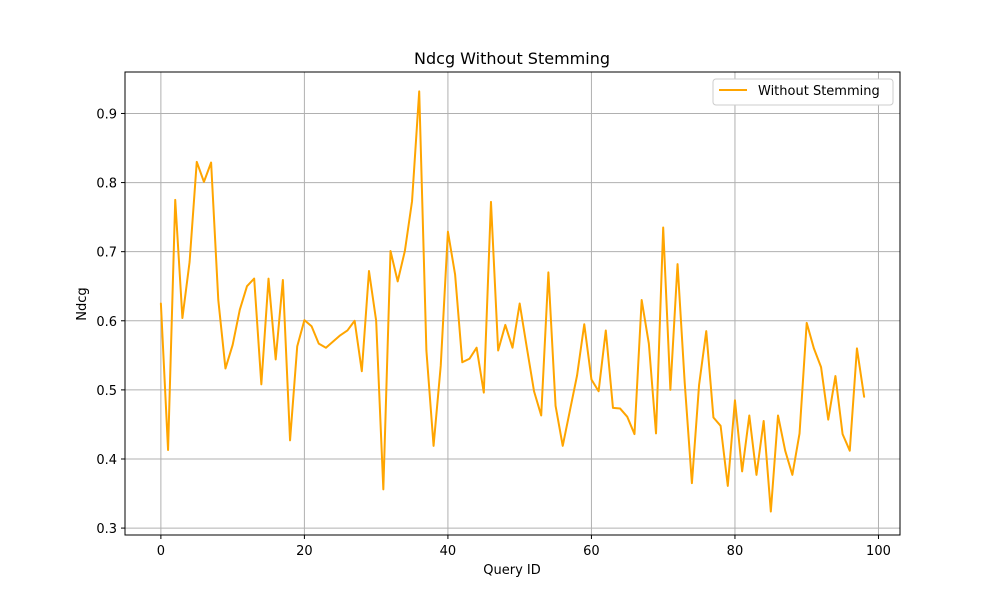  I want to click on x-tick-label: 60, so click(591, 551).